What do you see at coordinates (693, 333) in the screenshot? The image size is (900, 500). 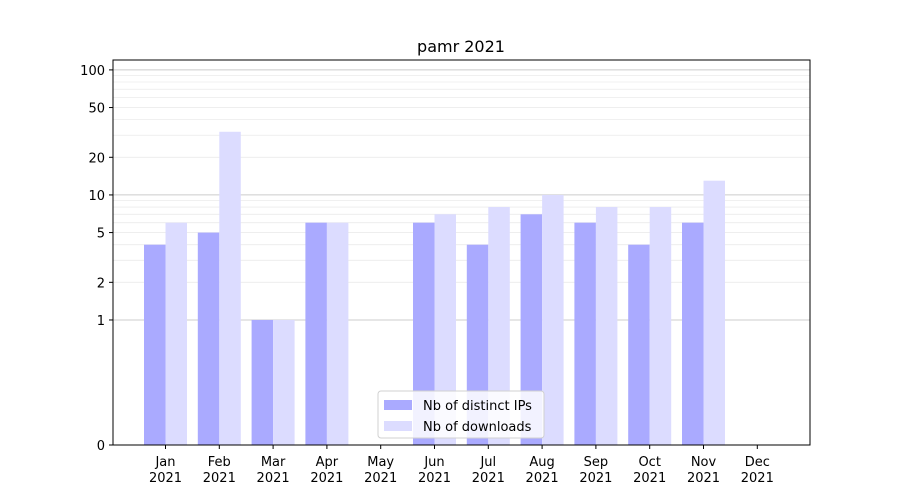 I see `bar-distinct-ips-nov` at bounding box center [693, 333].